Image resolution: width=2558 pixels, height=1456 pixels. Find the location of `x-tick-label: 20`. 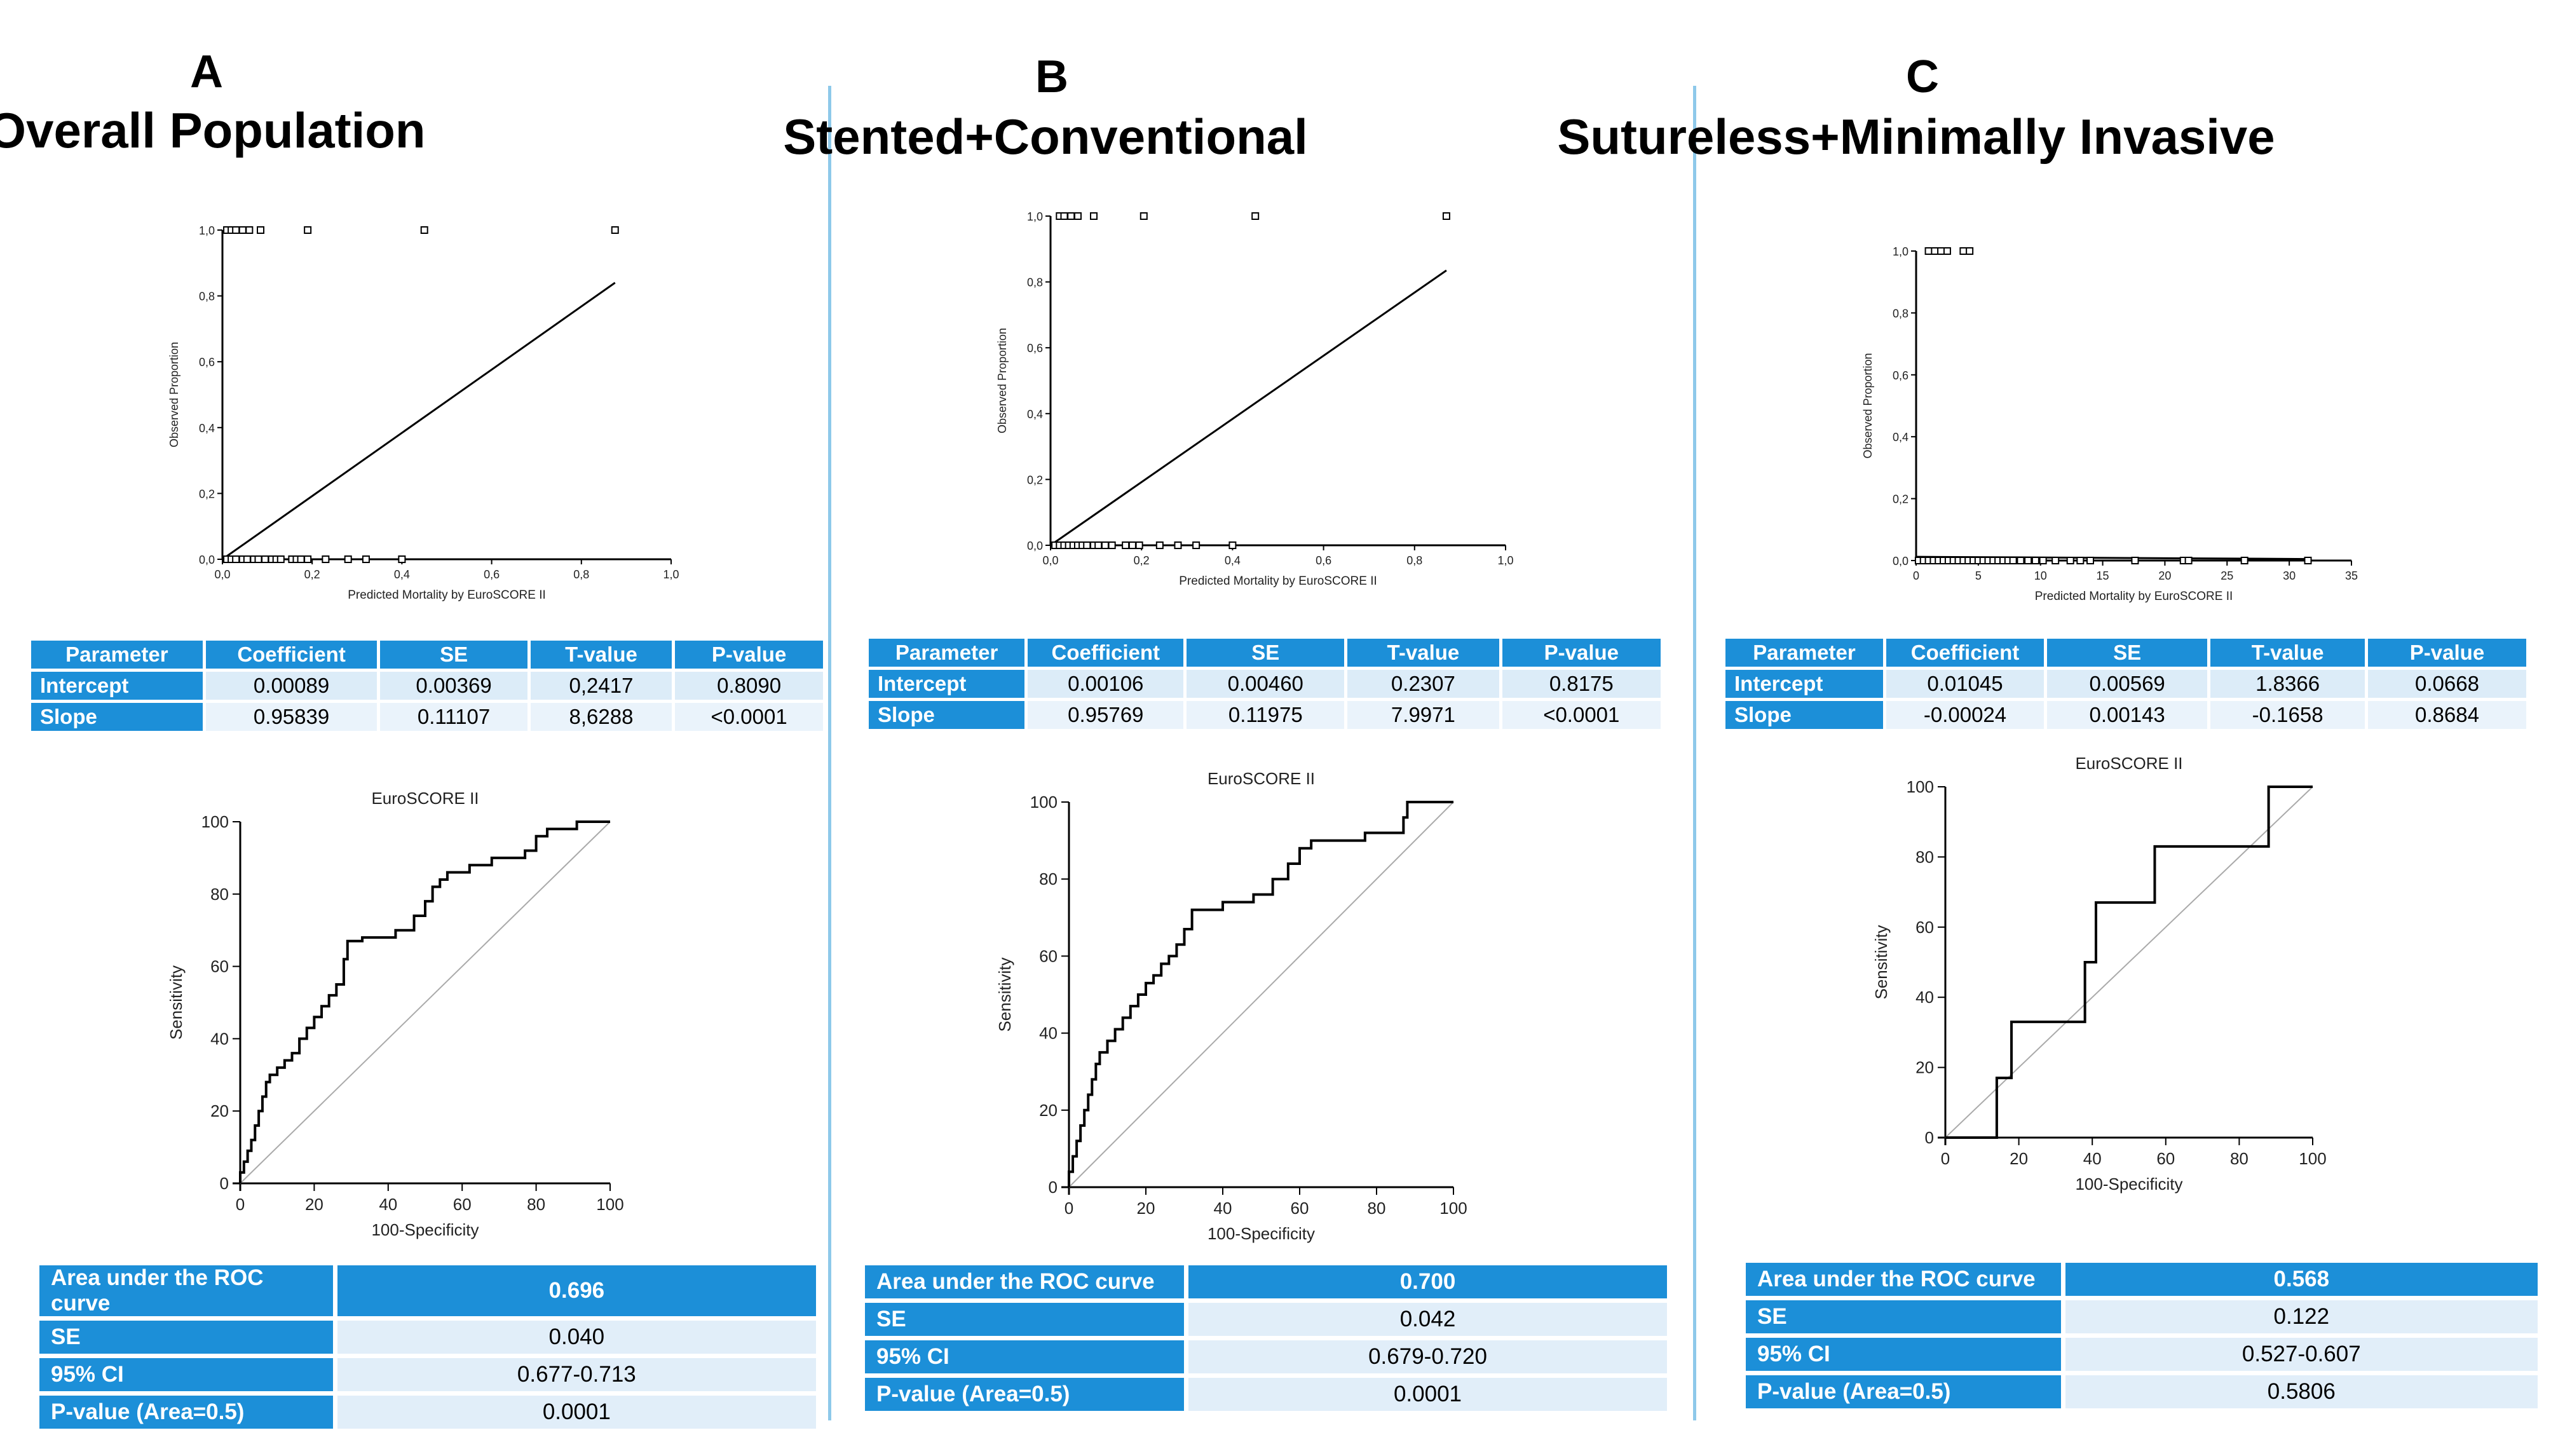

x-tick-label: 20 is located at coordinates (314, 1204).